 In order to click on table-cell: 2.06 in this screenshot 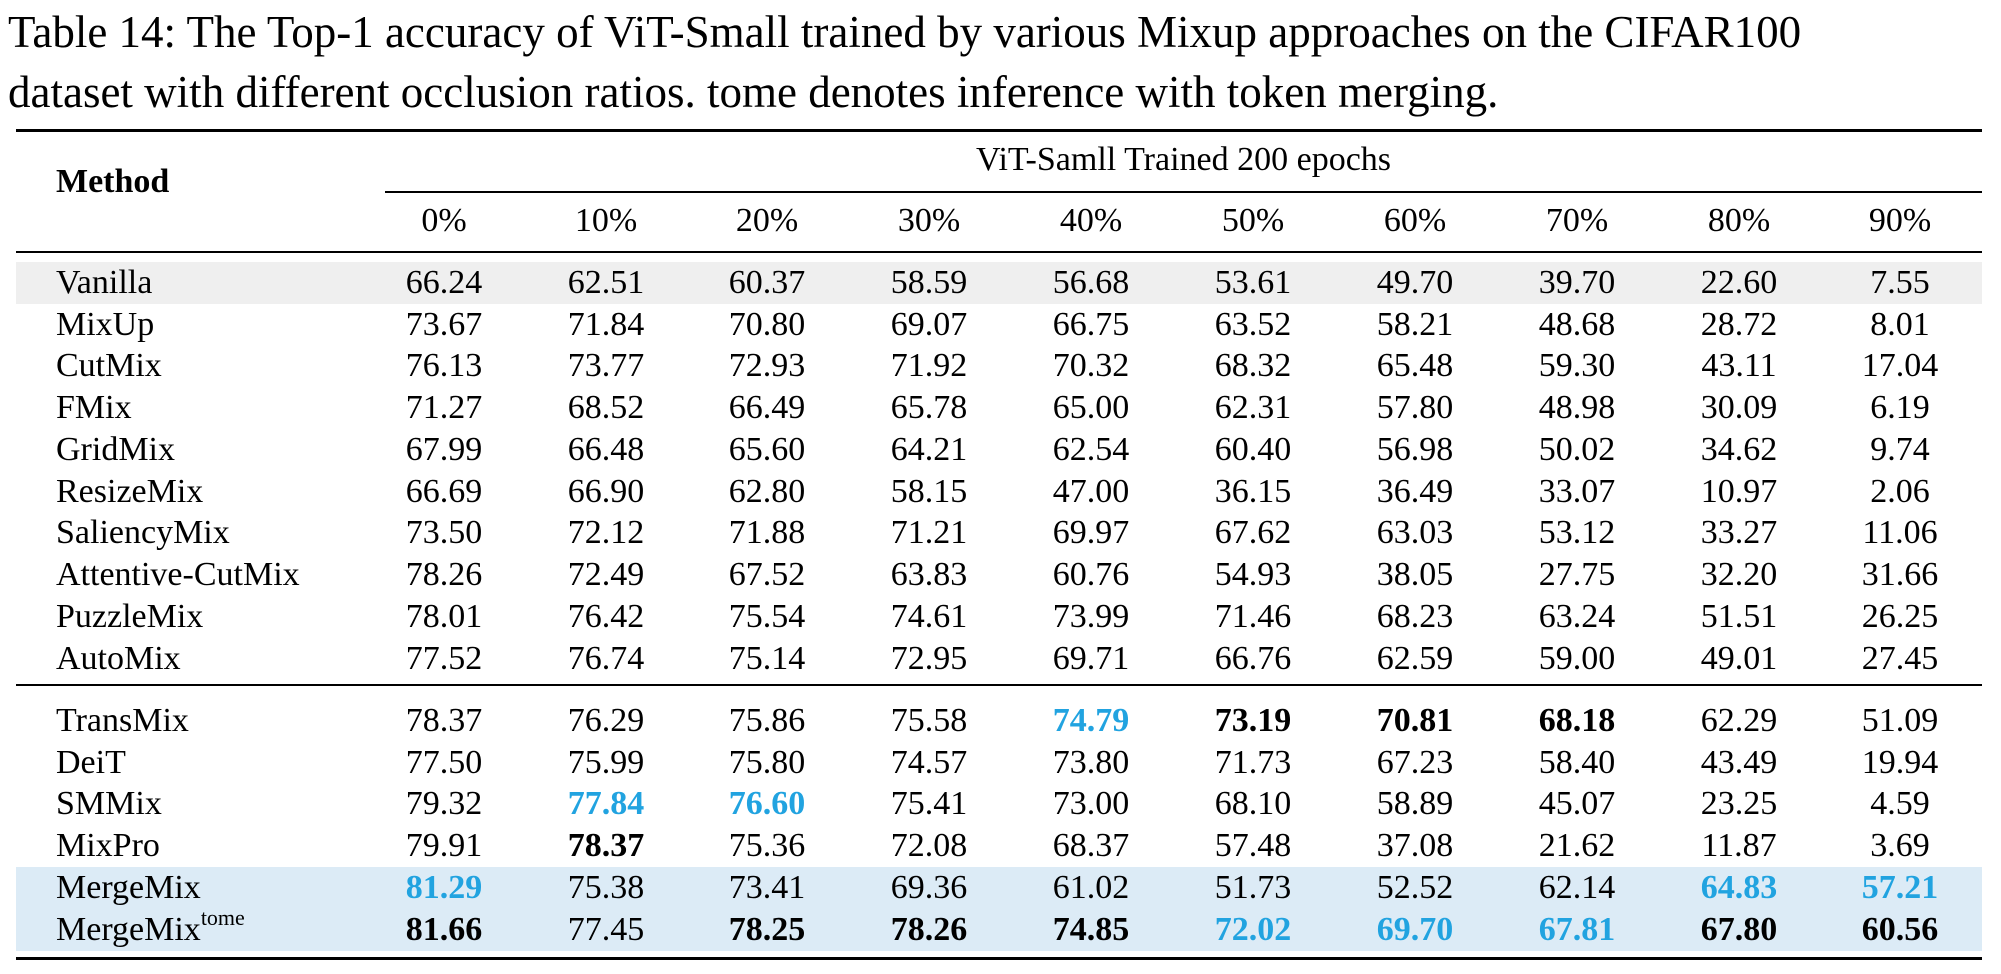, I will do `click(1900, 491)`.